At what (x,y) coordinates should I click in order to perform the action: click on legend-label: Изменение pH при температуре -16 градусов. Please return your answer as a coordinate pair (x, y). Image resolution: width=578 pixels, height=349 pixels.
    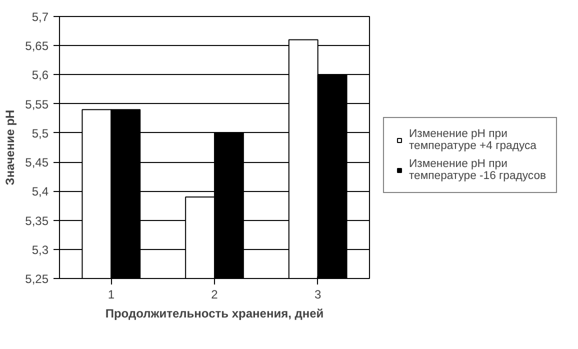
    Looking at the image, I should click on (477, 170).